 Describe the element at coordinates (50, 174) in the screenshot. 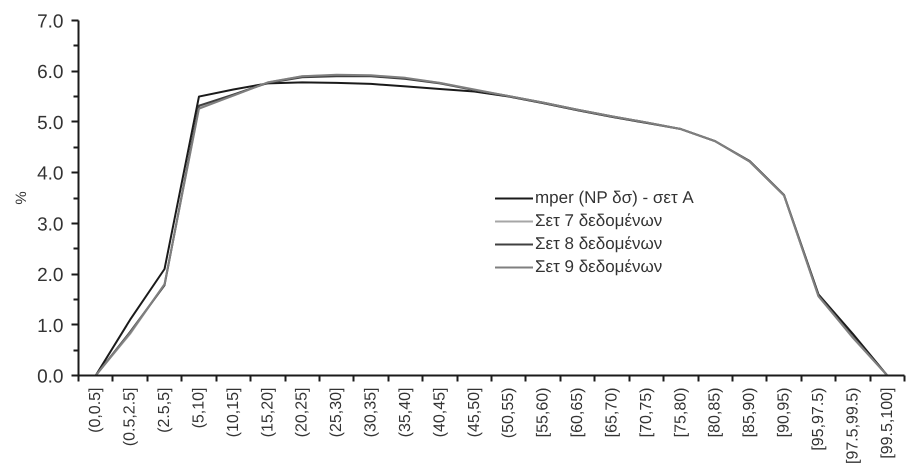

I see `y-tick-label: 4.0` at that location.